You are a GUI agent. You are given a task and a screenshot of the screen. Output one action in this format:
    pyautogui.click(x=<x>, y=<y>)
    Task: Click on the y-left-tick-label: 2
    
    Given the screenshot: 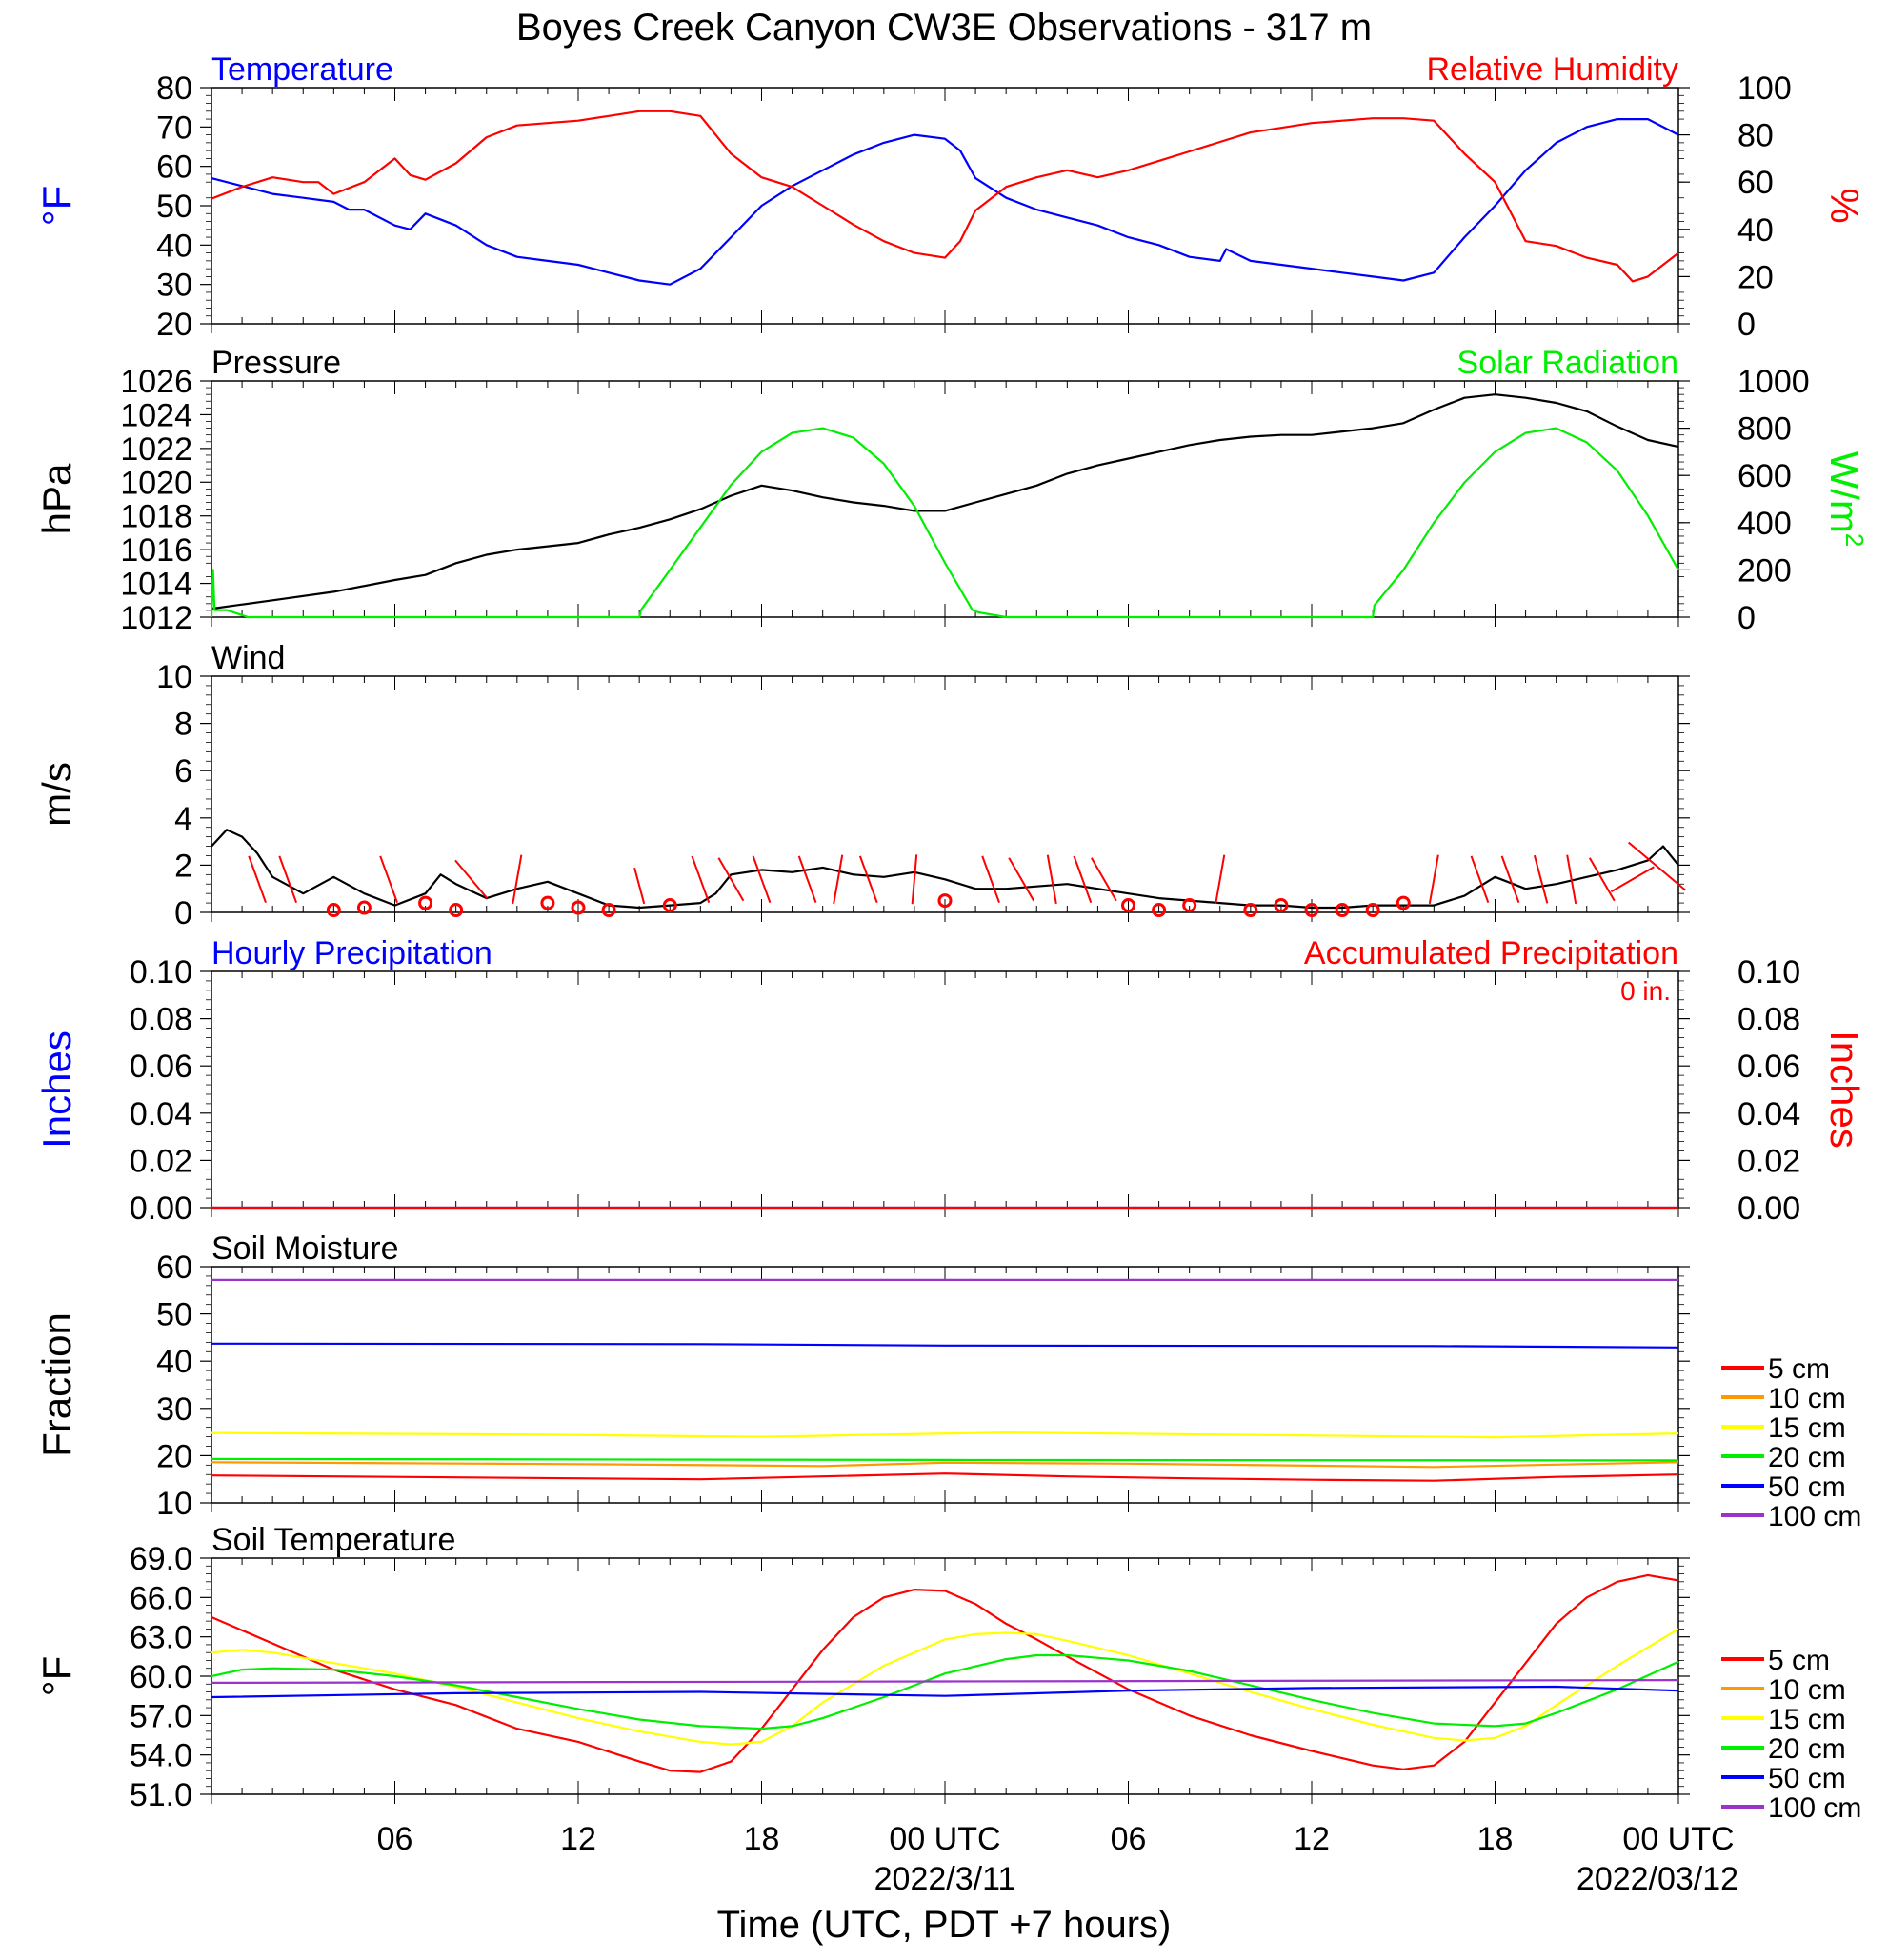 What is the action you would take?
    pyautogui.click(x=183, y=866)
    